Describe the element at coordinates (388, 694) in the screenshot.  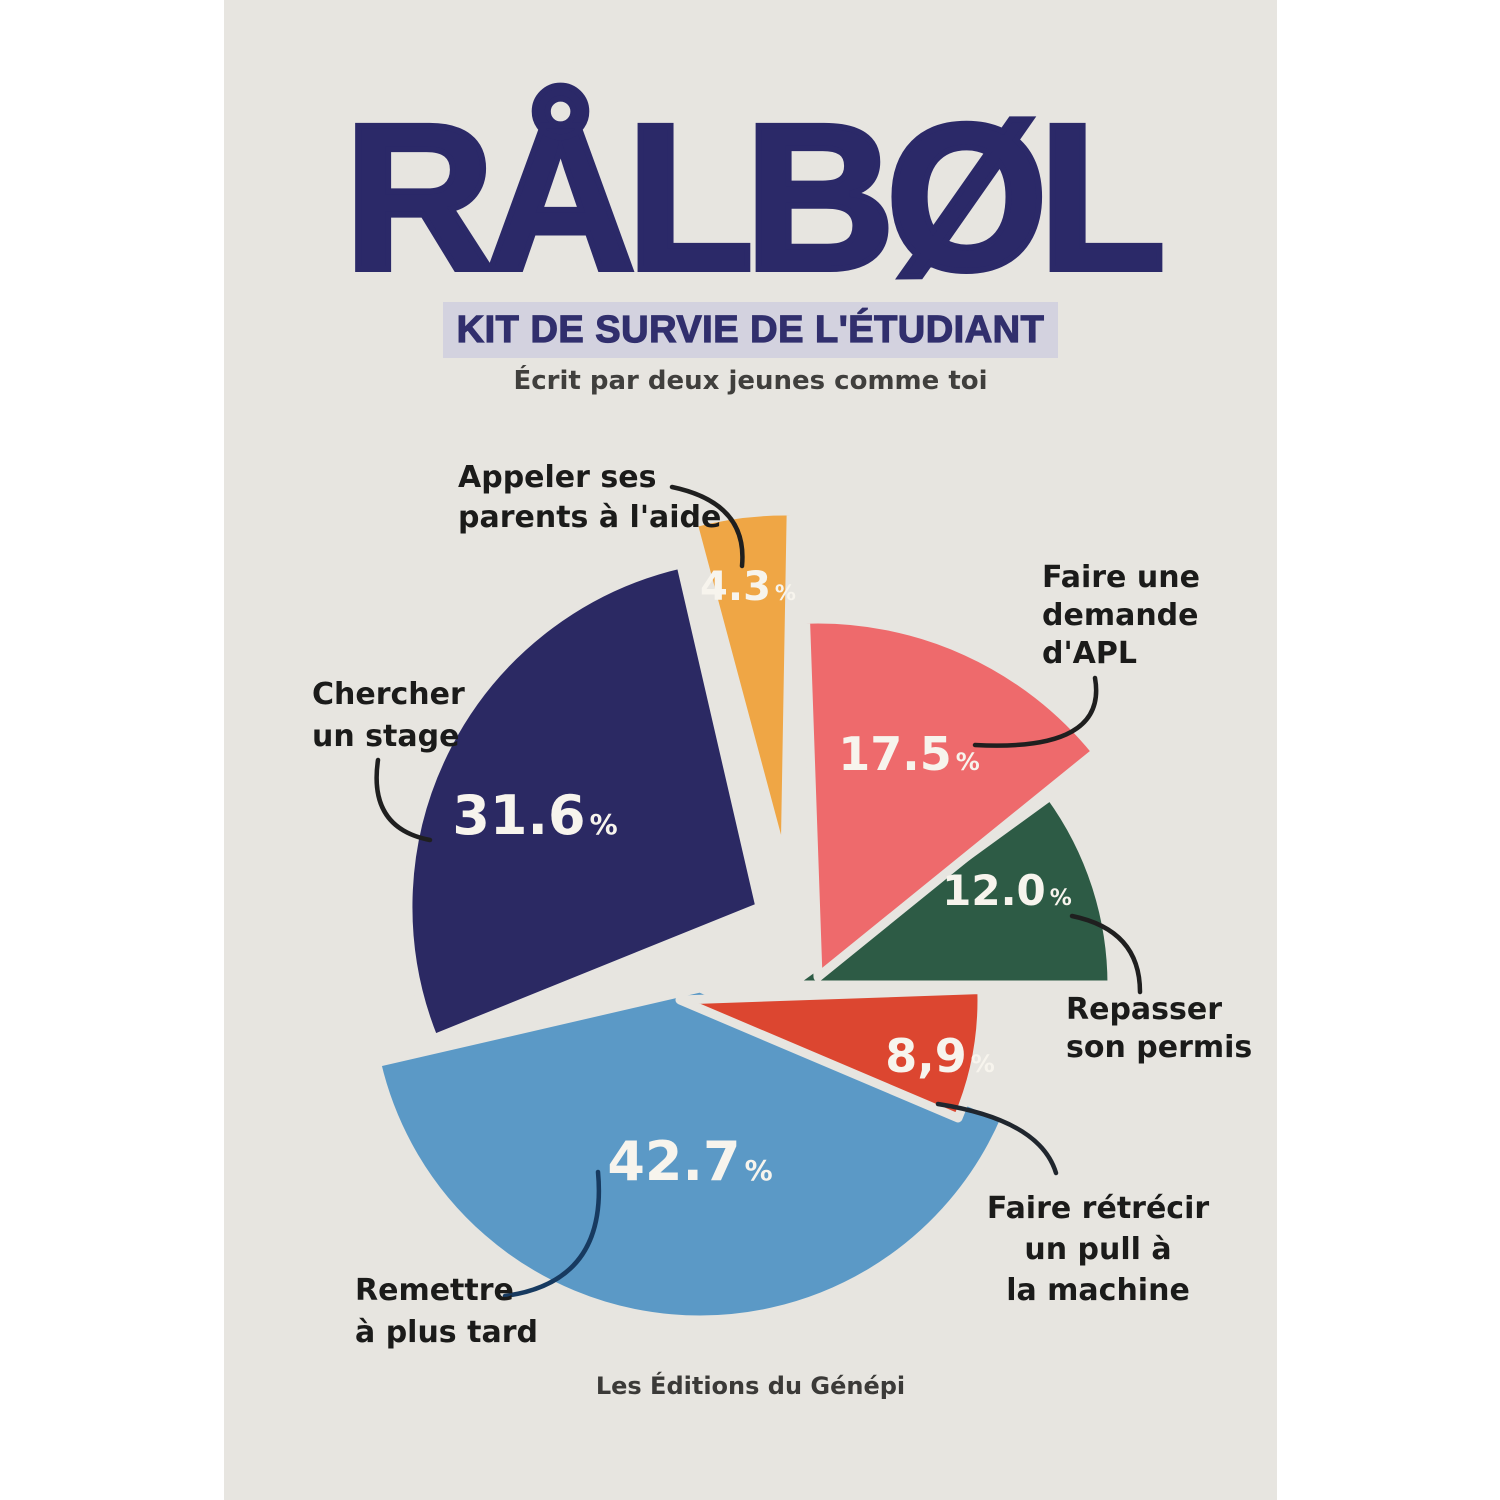
I see `annotation-chercher-line1: Chercher` at that location.